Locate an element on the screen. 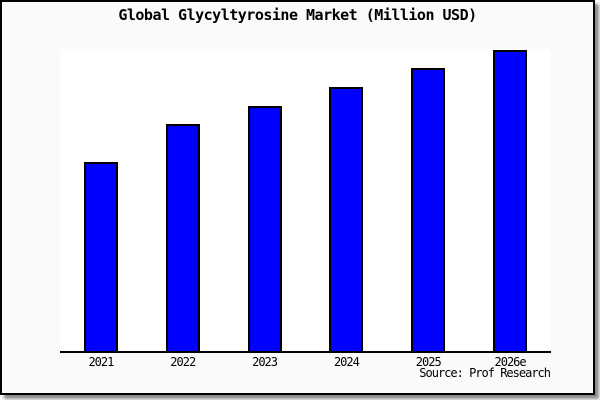 This screenshot has height=400, width=600. x-tick-label-2024: 2024 is located at coordinates (346, 362).